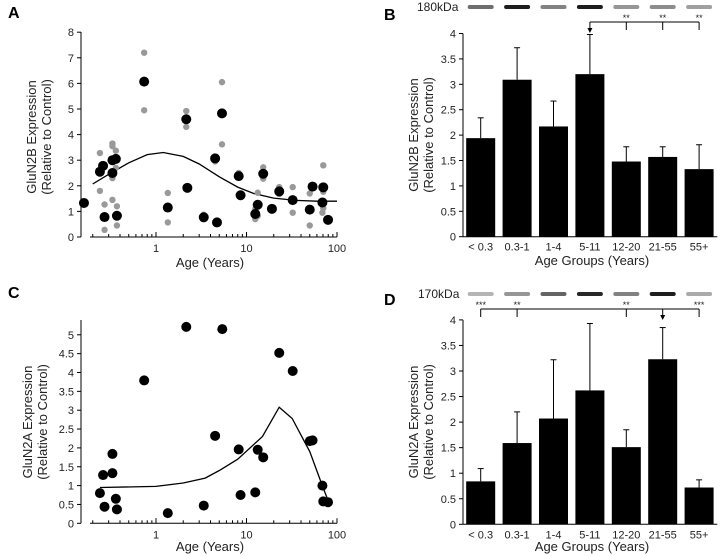 The height and width of the screenshot is (556, 720). I want to click on y-axis-title-c-line2: (Relative to Control), so click(42, 422).